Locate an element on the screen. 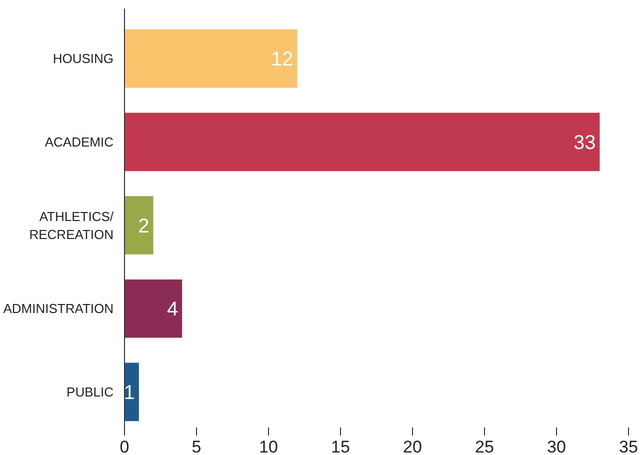  x-tick-label: 5 is located at coordinates (197, 446).